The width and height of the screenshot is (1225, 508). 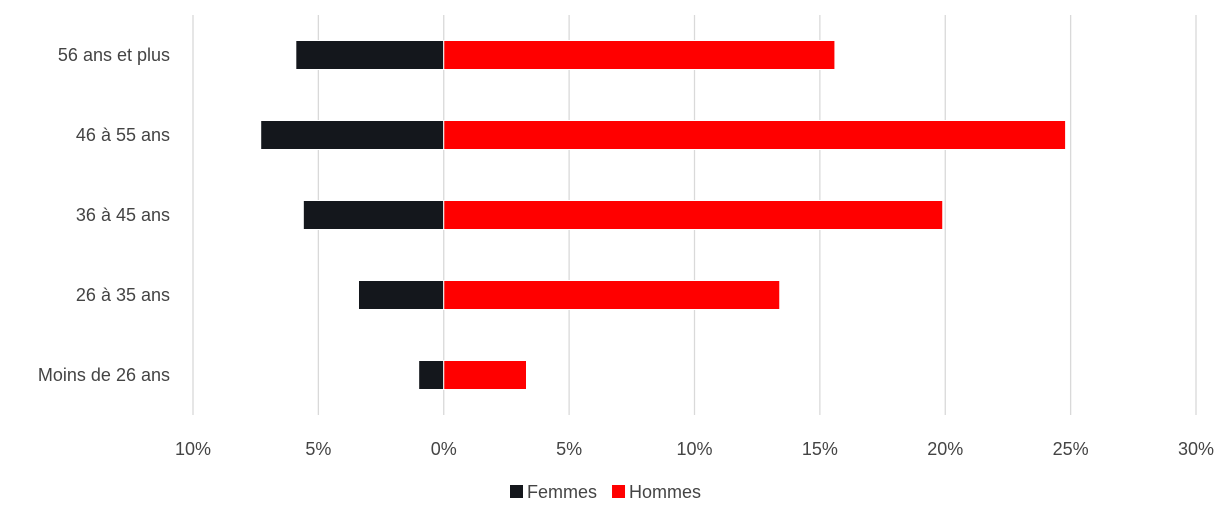 What do you see at coordinates (193, 449) in the screenshot?
I see `x-tick-label-0: 10%` at bounding box center [193, 449].